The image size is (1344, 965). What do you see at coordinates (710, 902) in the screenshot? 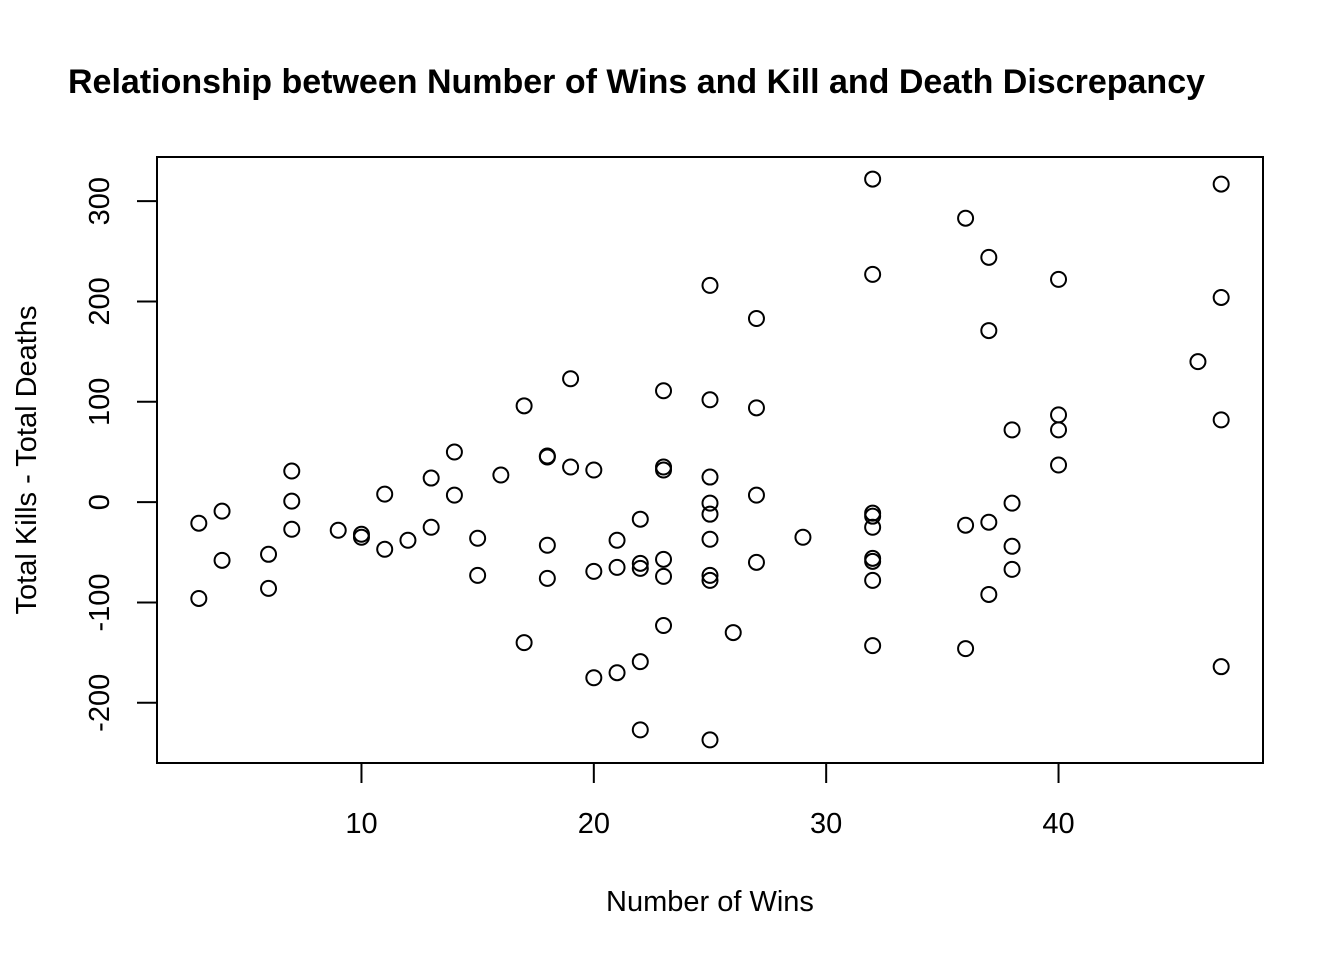
I see `x-axis-title: Number of Wins` at bounding box center [710, 902].